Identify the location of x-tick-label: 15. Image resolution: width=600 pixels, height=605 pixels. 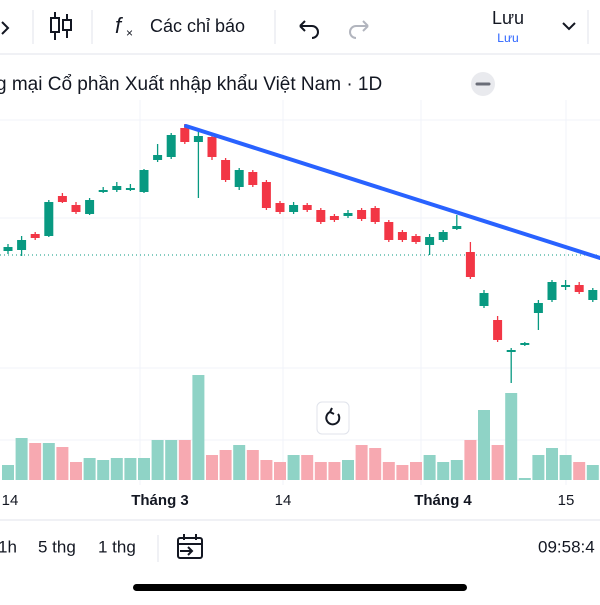
(566, 500).